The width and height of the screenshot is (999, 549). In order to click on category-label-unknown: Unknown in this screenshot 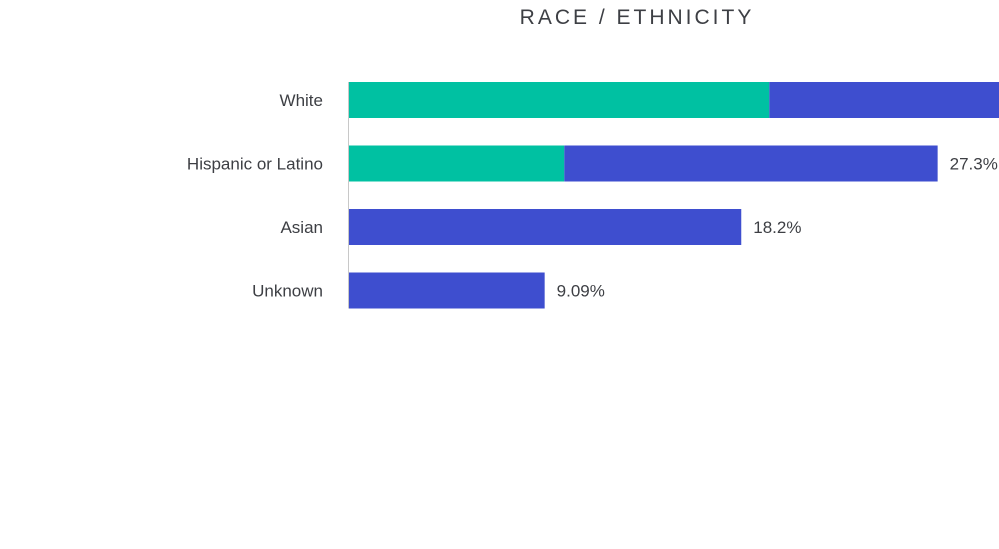, I will do `click(287, 291)`.